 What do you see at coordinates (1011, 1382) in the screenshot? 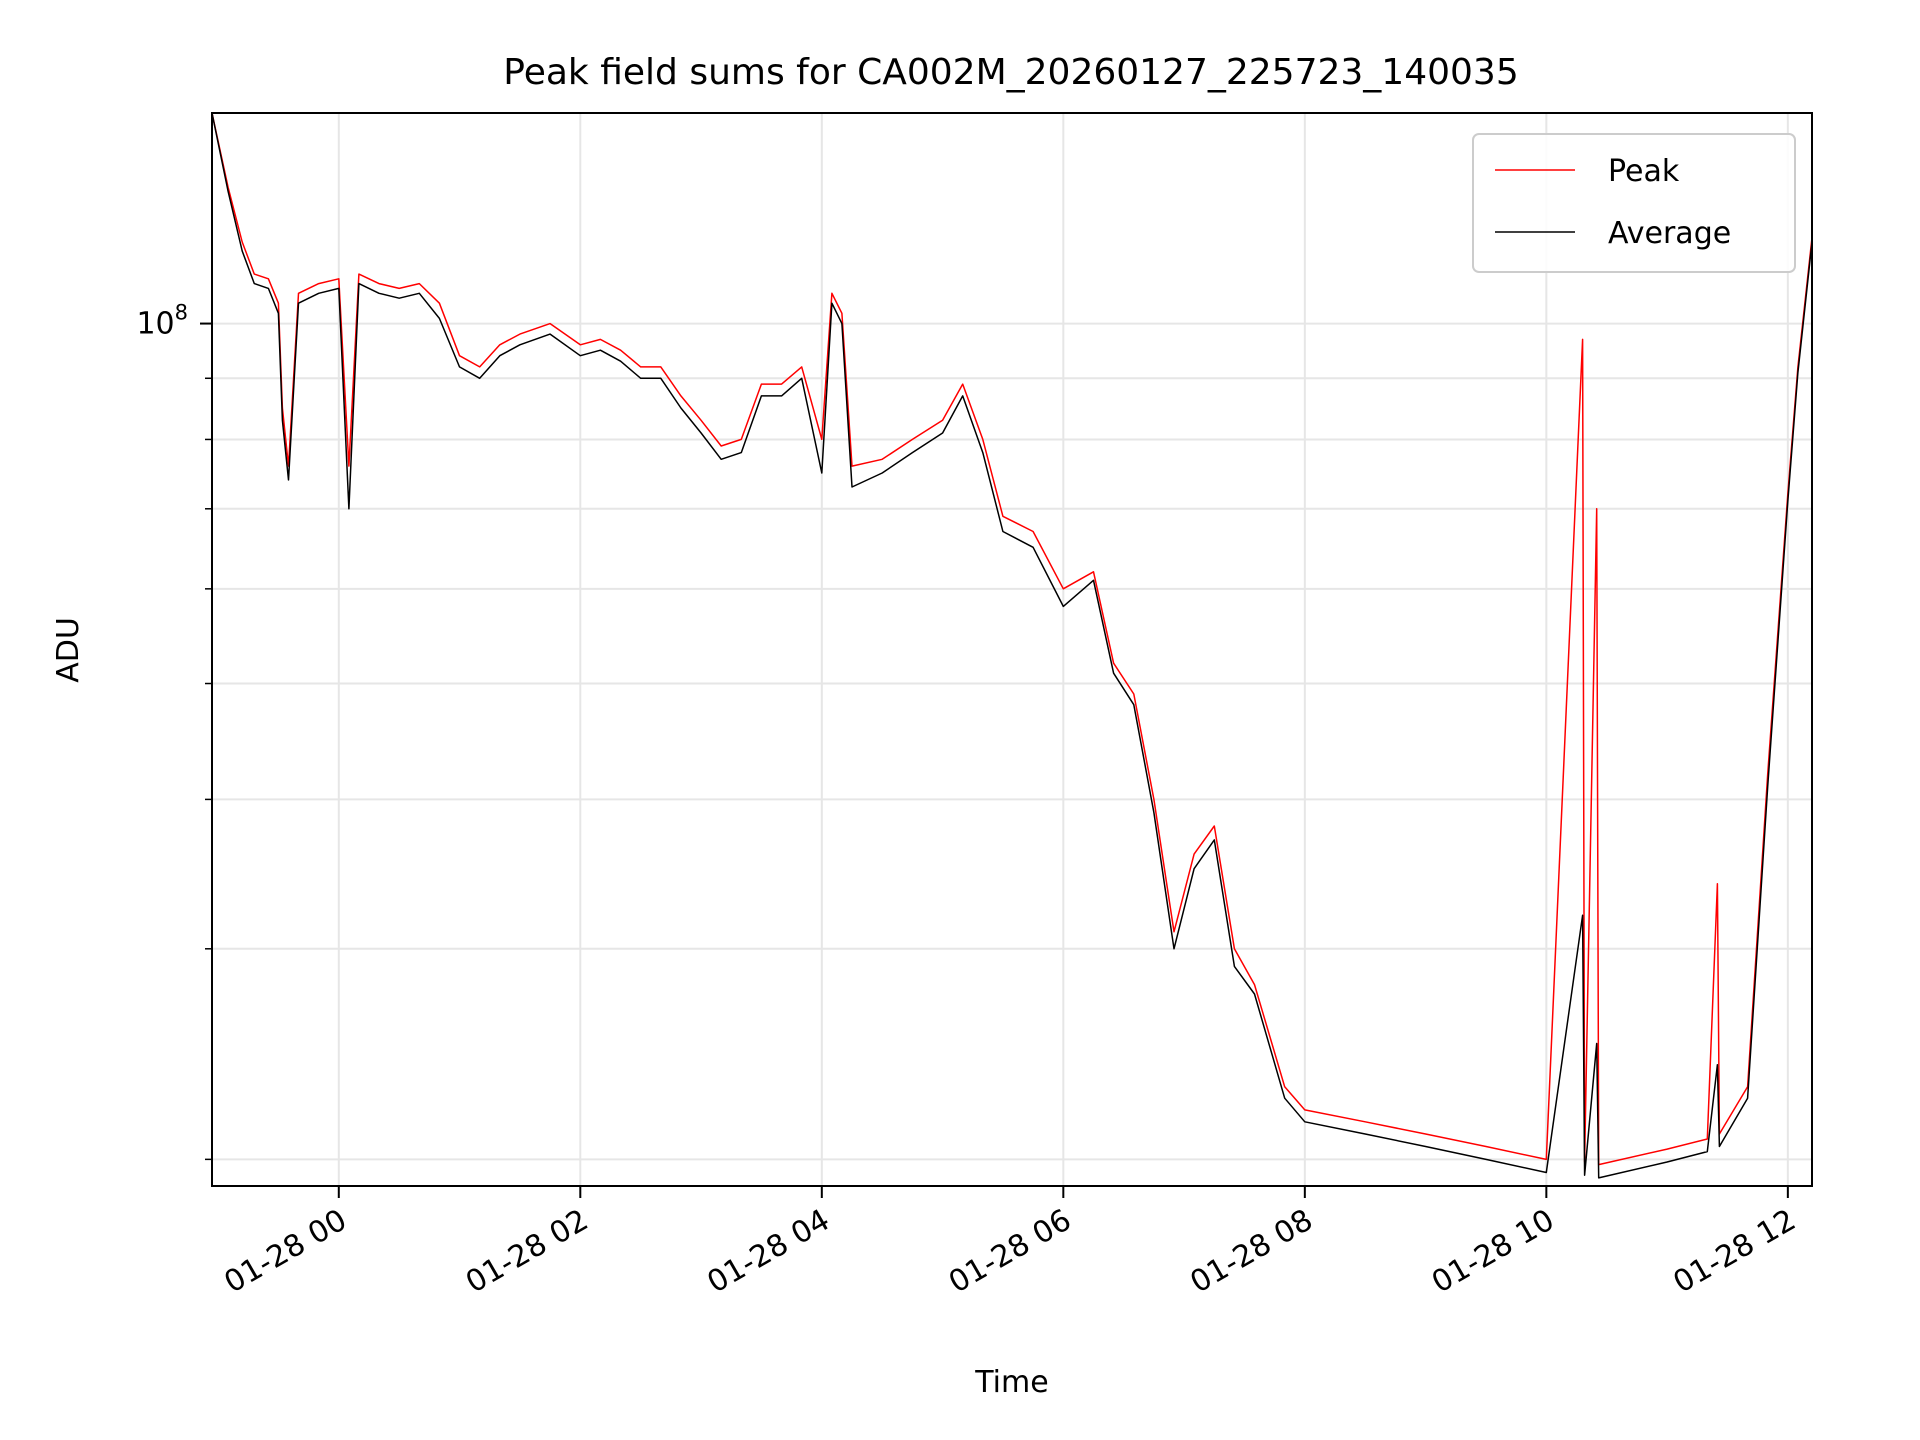
I see `x-axis-label: Time` at bounding box center [1011, 1382].